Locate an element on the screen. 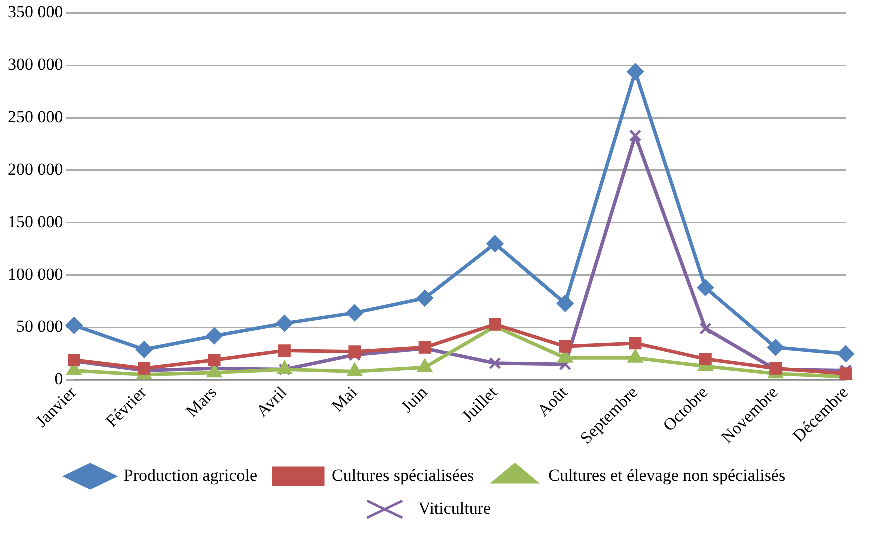 This screenshot has width=876, height=533. x-tick-label: Juin is located at coordinates (415, 399).